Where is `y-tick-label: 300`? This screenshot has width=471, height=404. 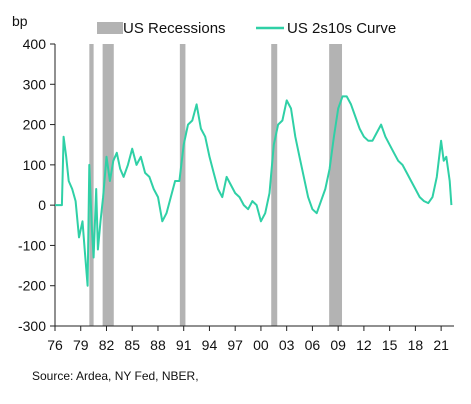 y-tick-label: 300 is located at coordinates (35, 84).